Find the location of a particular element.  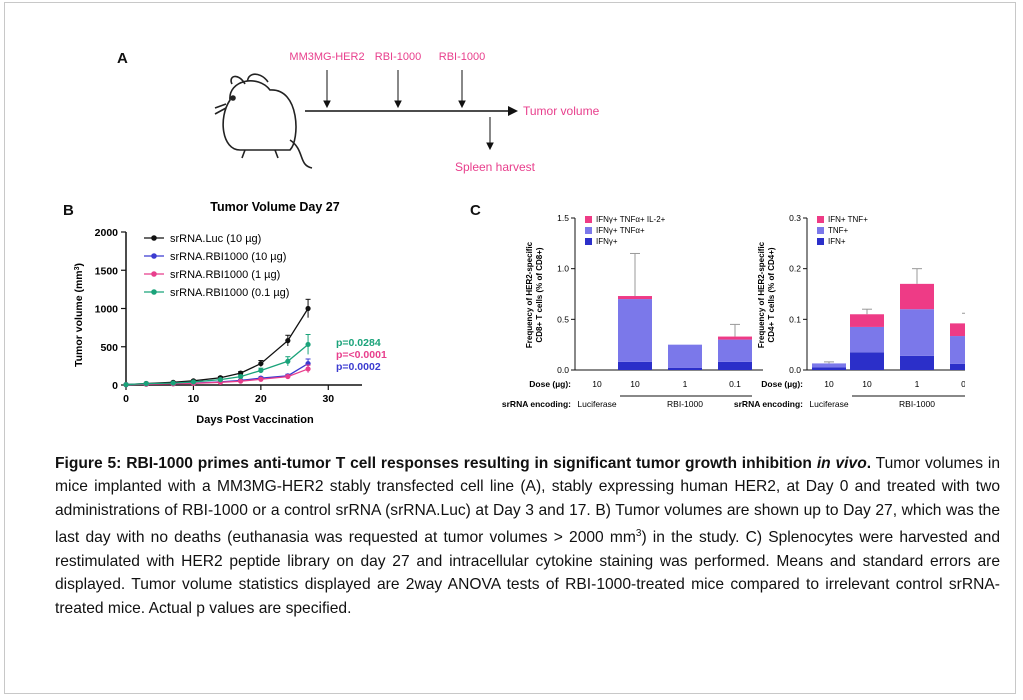

caption-sup: 3 is located at coordinates (638, 534).